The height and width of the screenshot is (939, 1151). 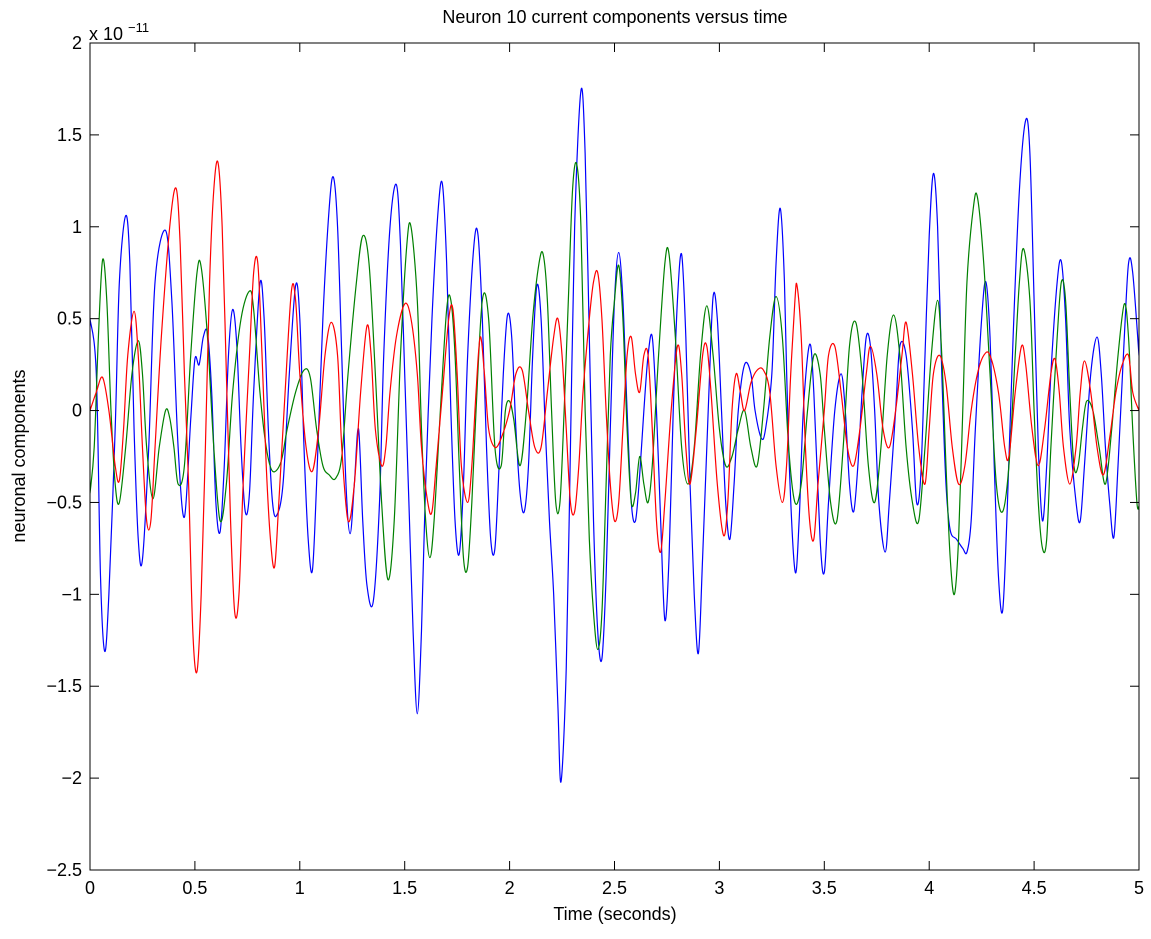 I want to click on y-exponent-label: x 10 −11, so click(x=119, y=32).